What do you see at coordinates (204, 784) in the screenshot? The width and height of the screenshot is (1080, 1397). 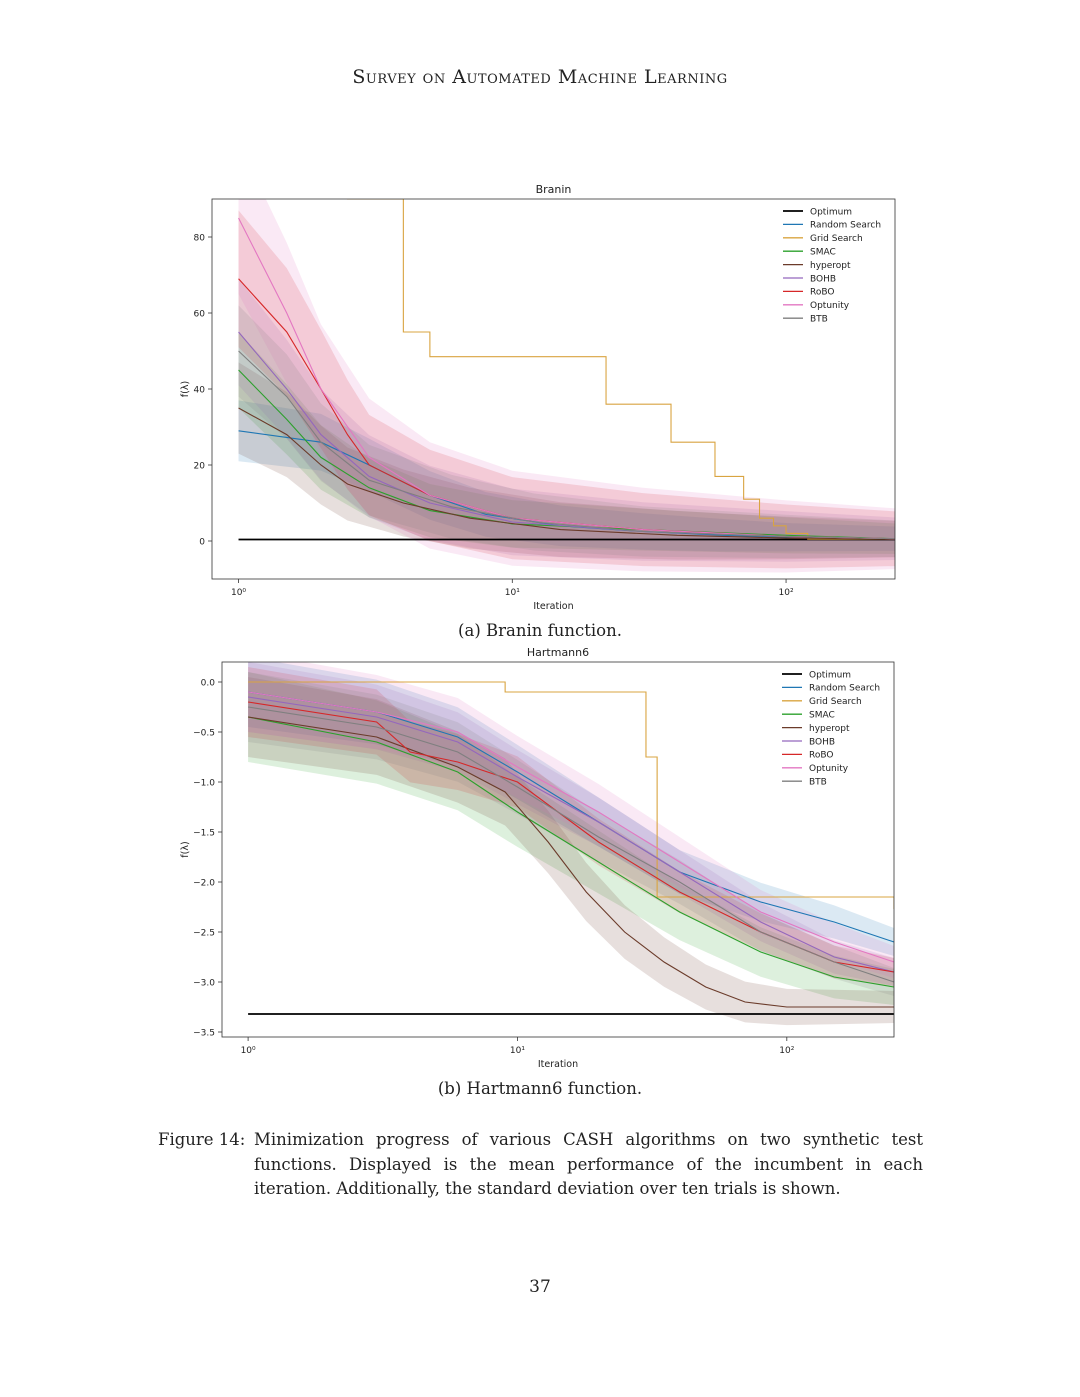 I see `chart1-ytick-label: −1.0` at bounding box center [204, 784].